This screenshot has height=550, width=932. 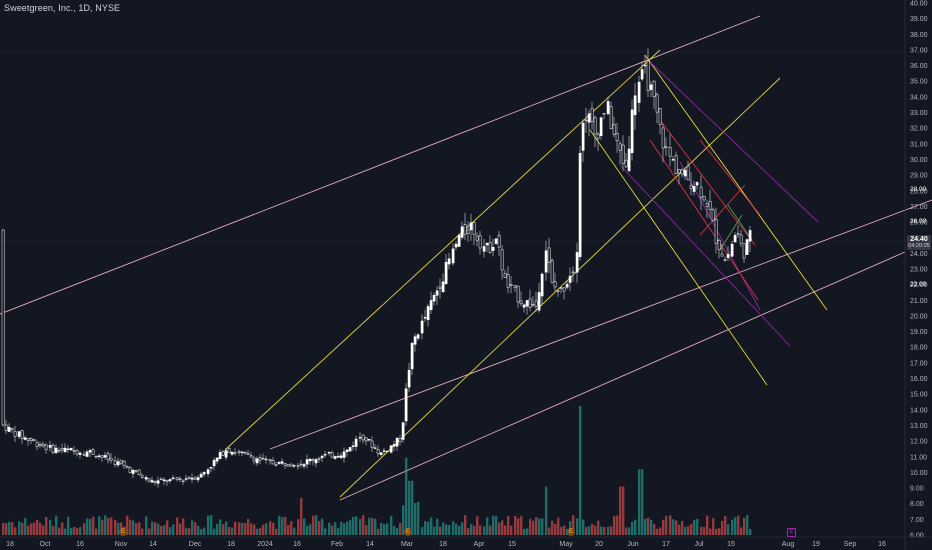 What do you see at coordinates (919, 82) in the screenshot?
I see `price-axis-label: 35.00` at bounding box center [919, 82].